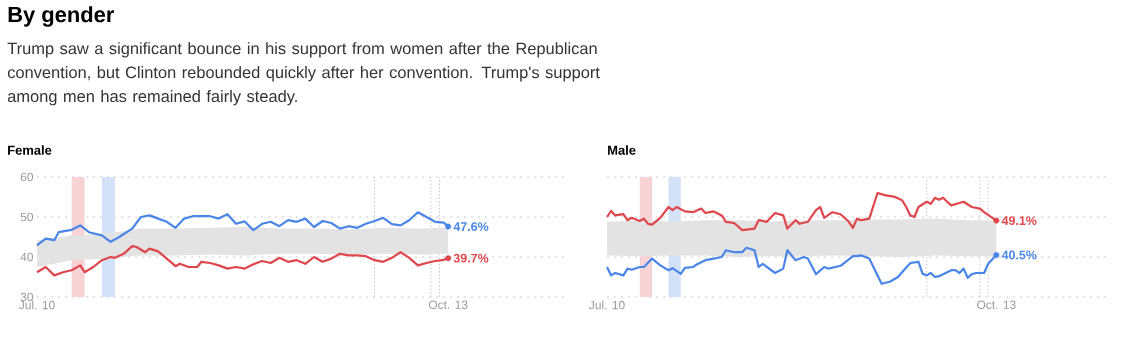 The image size is (1125, 341). I want to click on y-tick-label: 60, so click(27, 177).